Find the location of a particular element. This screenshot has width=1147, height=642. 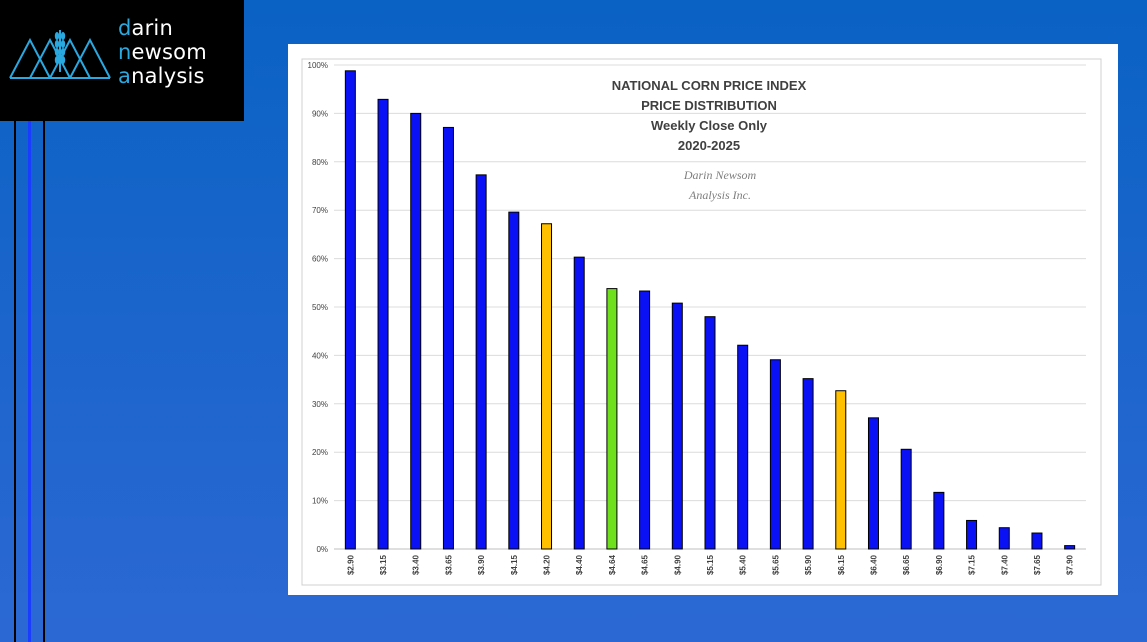

y-tick-label: 0% is located at coordinates (322, 549).